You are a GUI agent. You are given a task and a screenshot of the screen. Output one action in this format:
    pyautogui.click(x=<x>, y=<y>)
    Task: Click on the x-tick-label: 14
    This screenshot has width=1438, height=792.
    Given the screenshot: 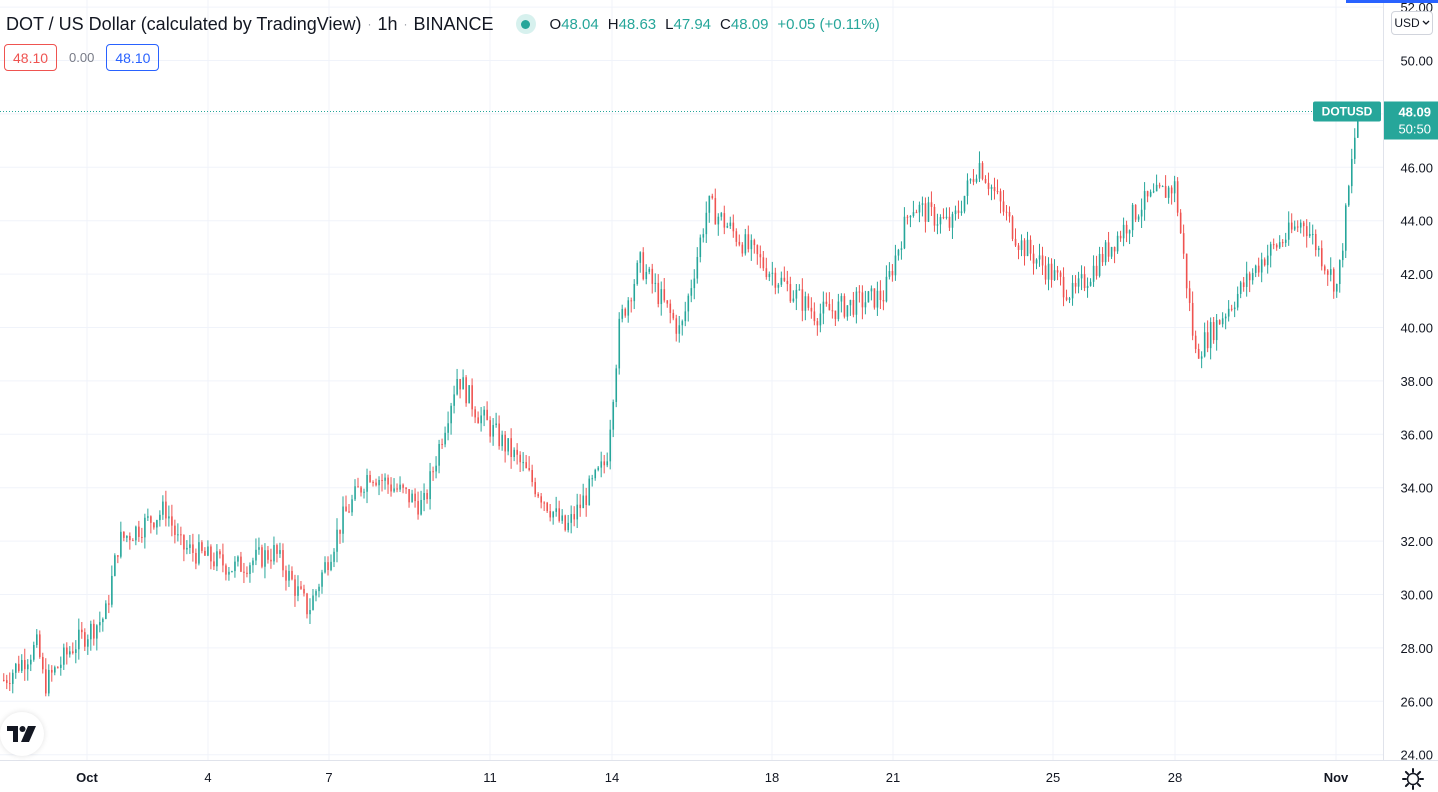 What is the action you would take?
    pyautogui.click(x=612, y=777)
    